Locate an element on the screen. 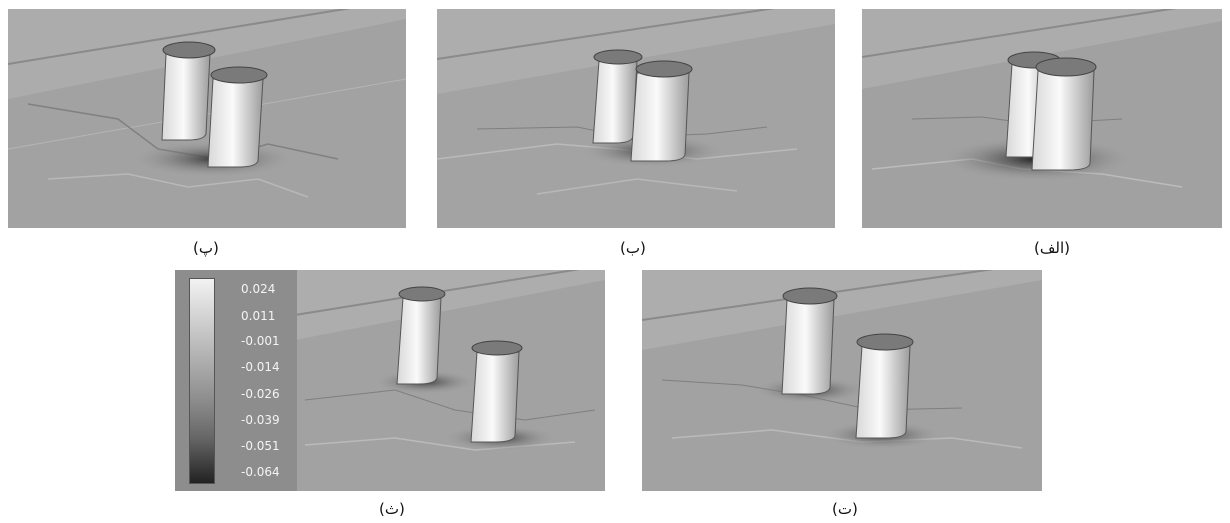  figure-panel-te is located at coordinates (842, 380).